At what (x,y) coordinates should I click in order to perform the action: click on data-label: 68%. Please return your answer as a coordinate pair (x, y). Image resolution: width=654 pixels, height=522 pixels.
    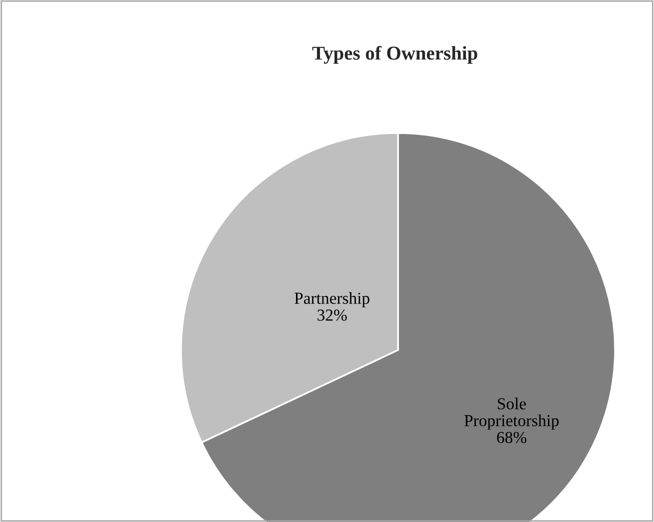
    Looking at the image, I should click on (511, 438).